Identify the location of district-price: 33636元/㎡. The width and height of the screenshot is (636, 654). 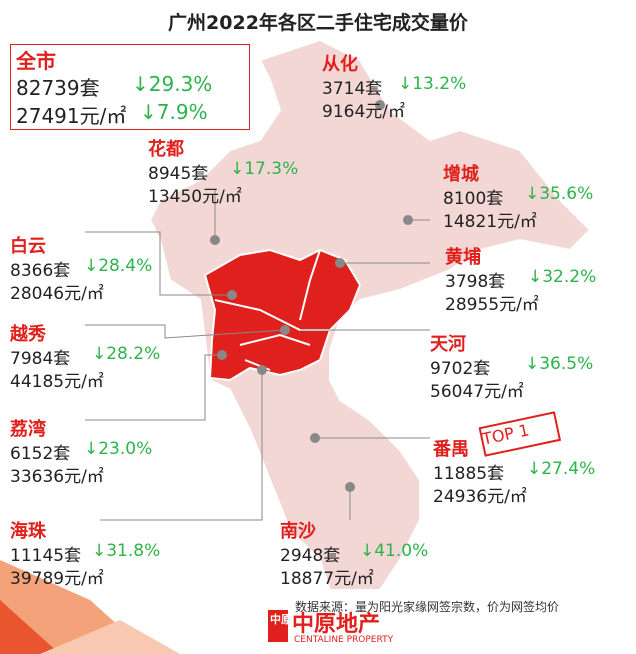
(57, 477).